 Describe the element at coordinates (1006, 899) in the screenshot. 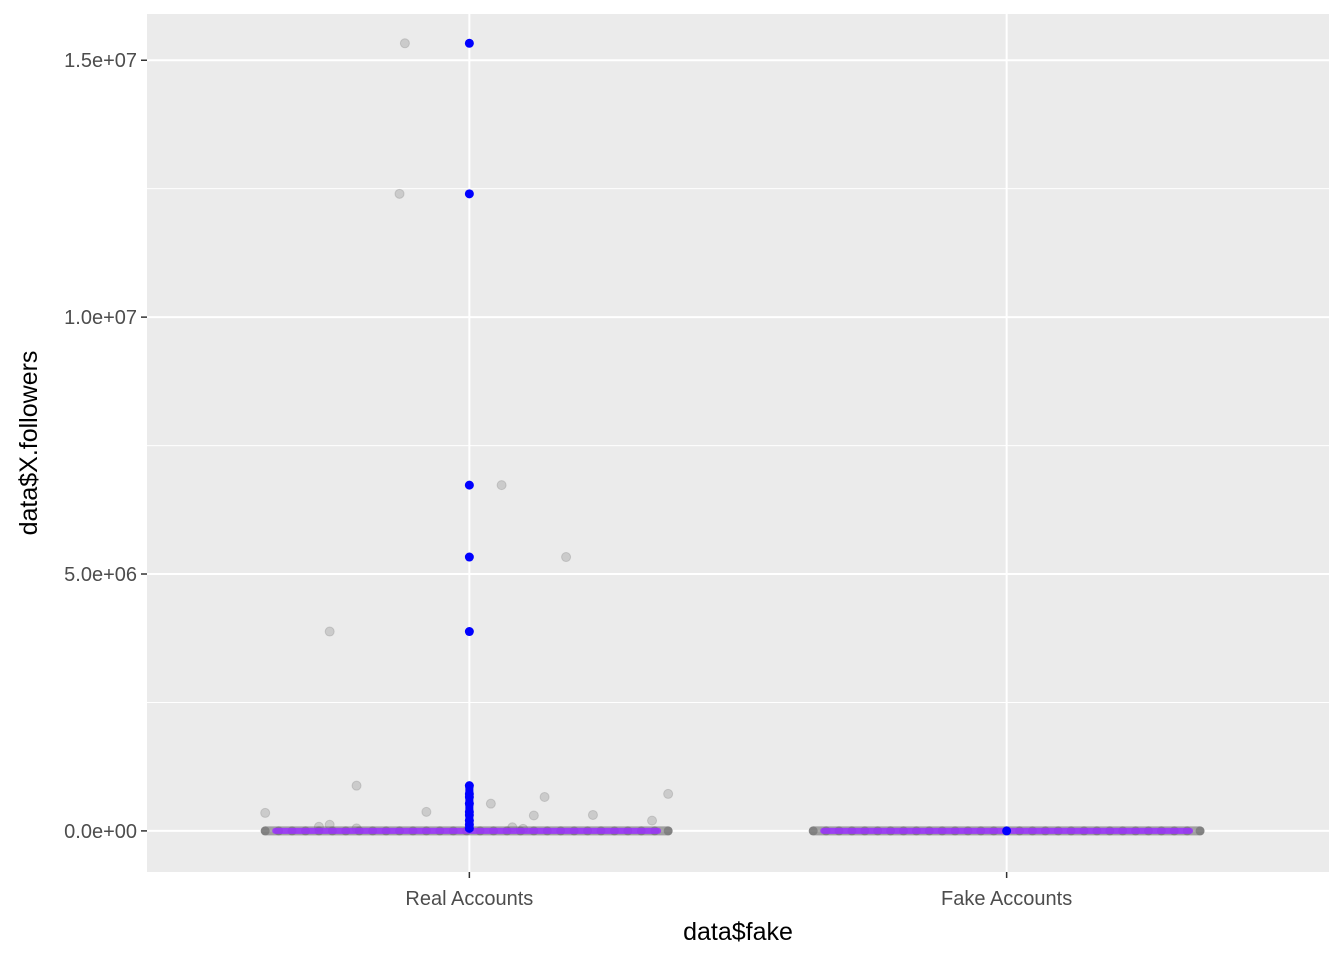

I see `x-tick-label: Fake Accounts` at that location.